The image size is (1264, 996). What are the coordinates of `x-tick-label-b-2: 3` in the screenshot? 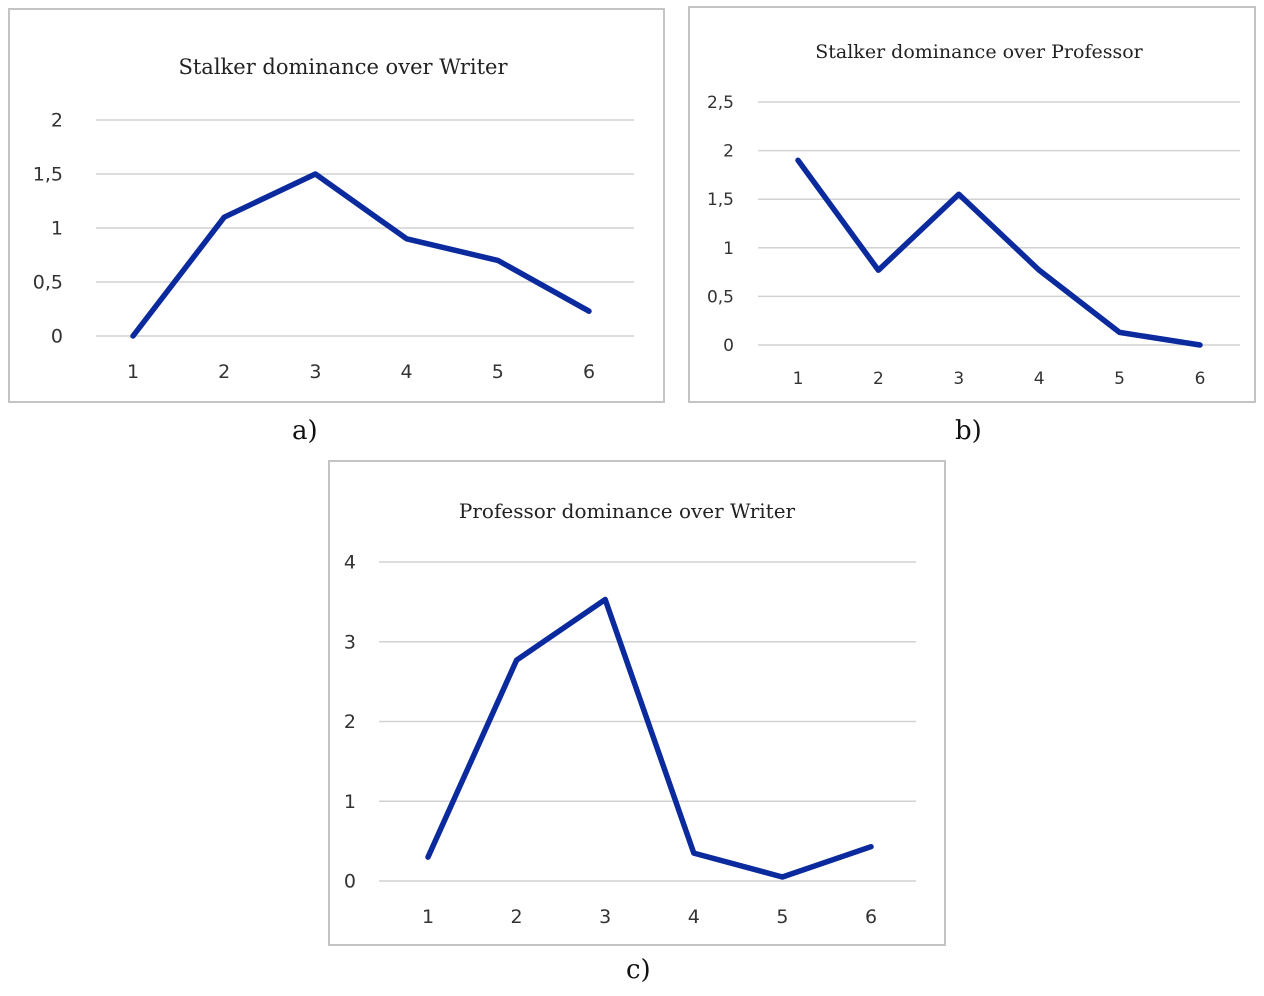 It's located at (958, 379).